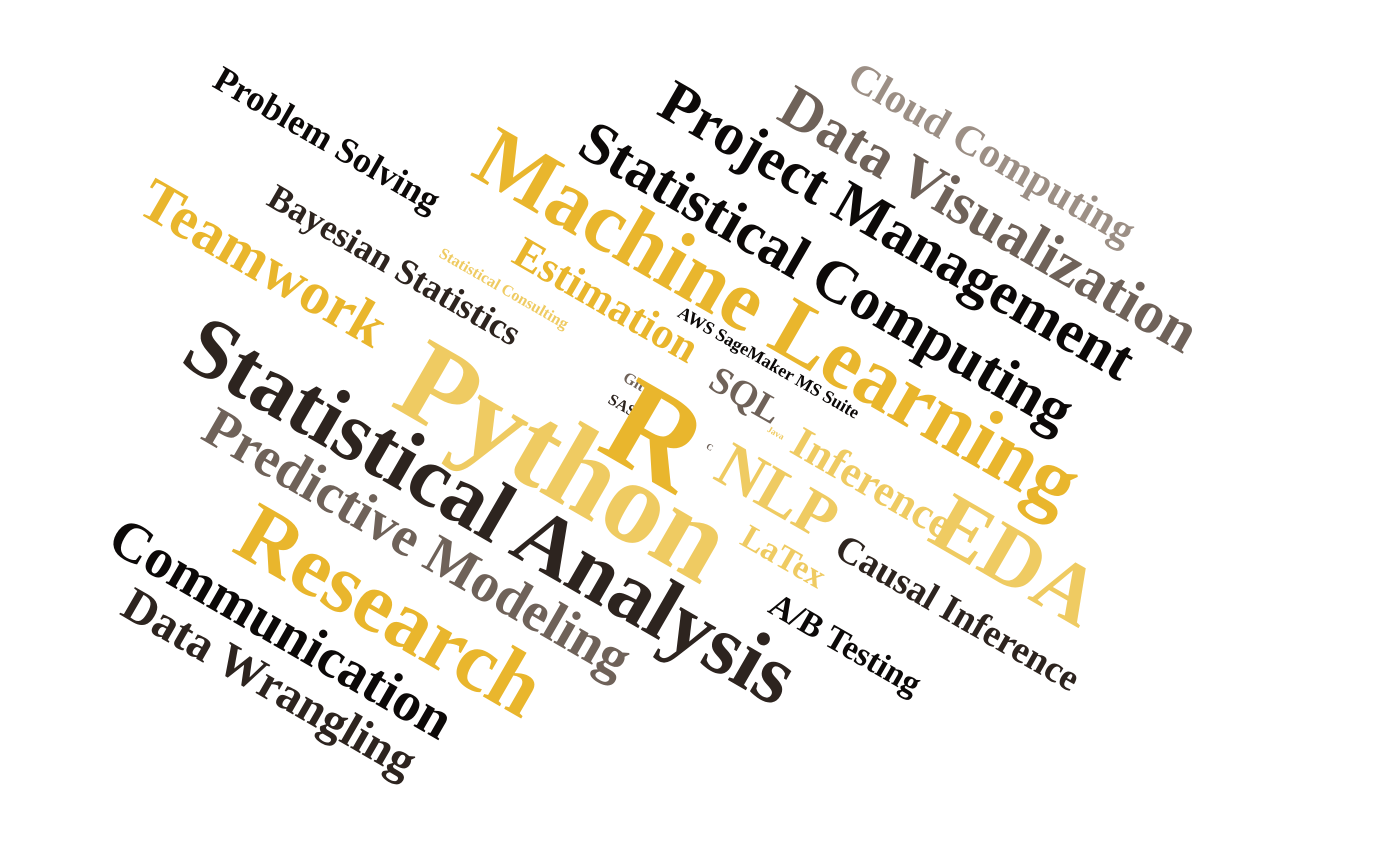  I want to click on word-problem-solving: Problem Solving, so click(327, 139).